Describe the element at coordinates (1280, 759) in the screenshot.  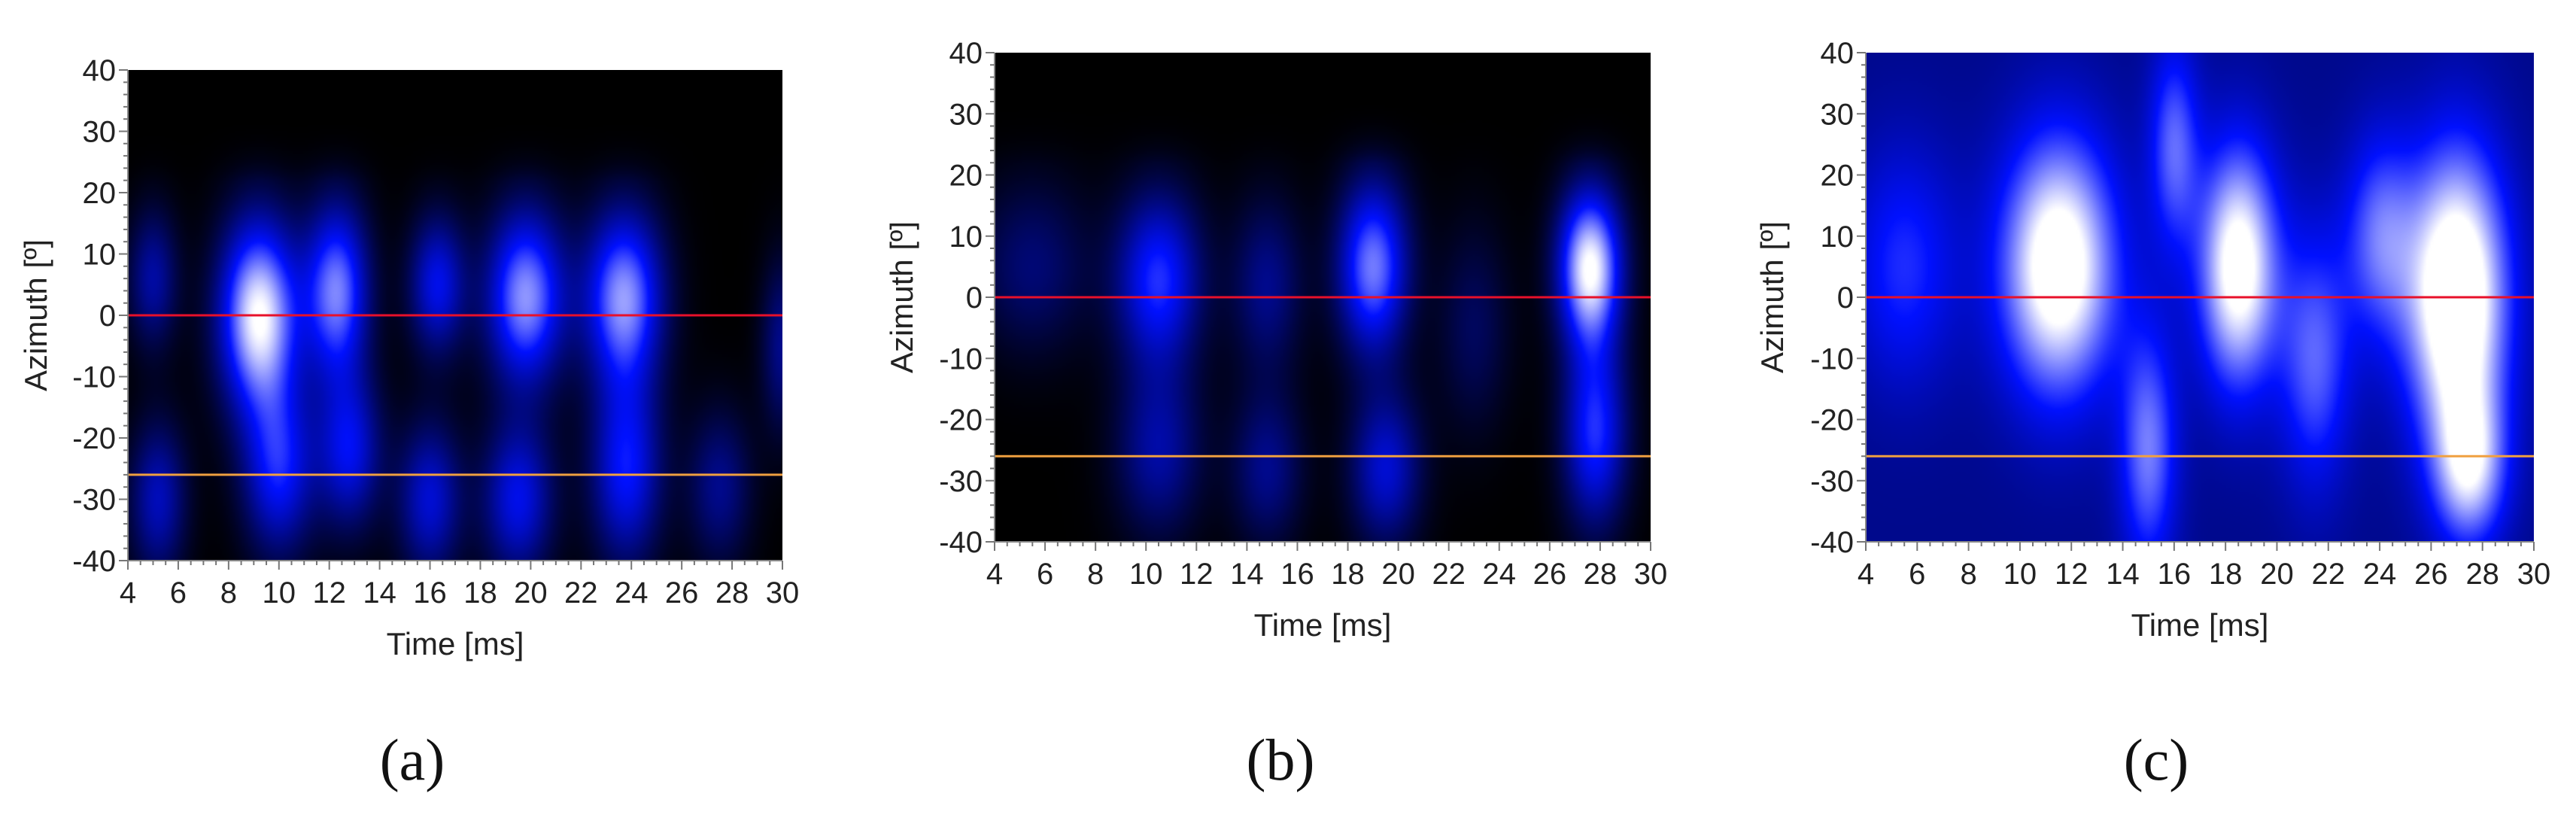
I see `caption-b: (b)` at that location.